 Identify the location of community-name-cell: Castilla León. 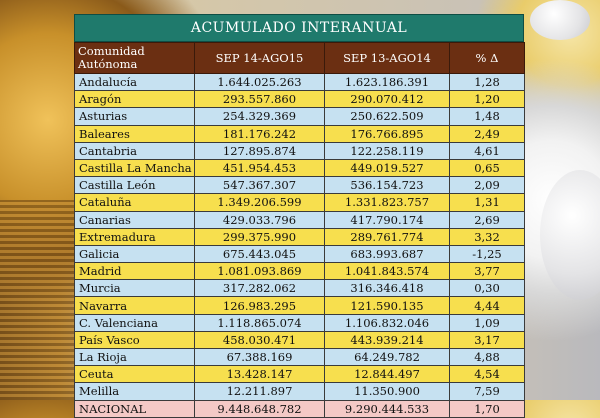
(134, 185).